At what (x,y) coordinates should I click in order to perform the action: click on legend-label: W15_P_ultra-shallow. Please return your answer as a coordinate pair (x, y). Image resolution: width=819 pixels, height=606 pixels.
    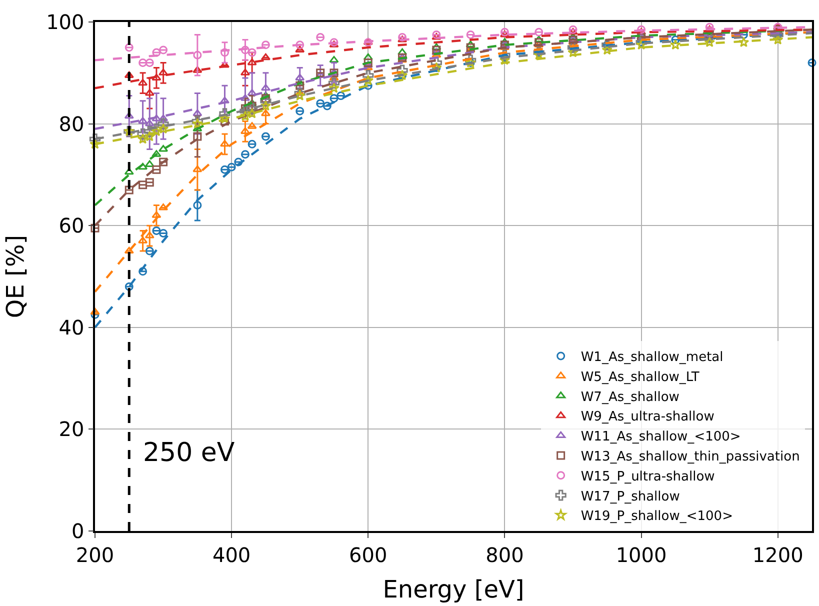
    Looking at the image, I should click on (648, 476).